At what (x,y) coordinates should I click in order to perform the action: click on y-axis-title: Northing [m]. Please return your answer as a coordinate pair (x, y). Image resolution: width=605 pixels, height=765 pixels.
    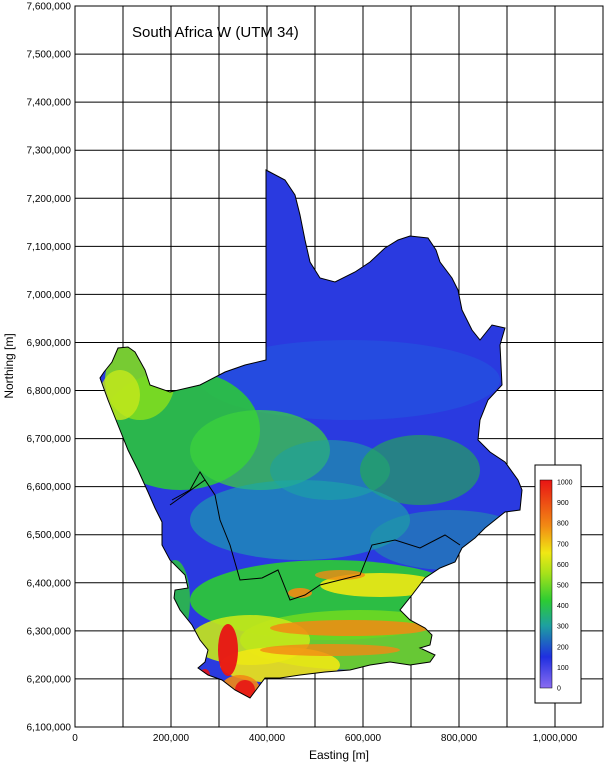
    Looking at the image, I should click on (9, 365).